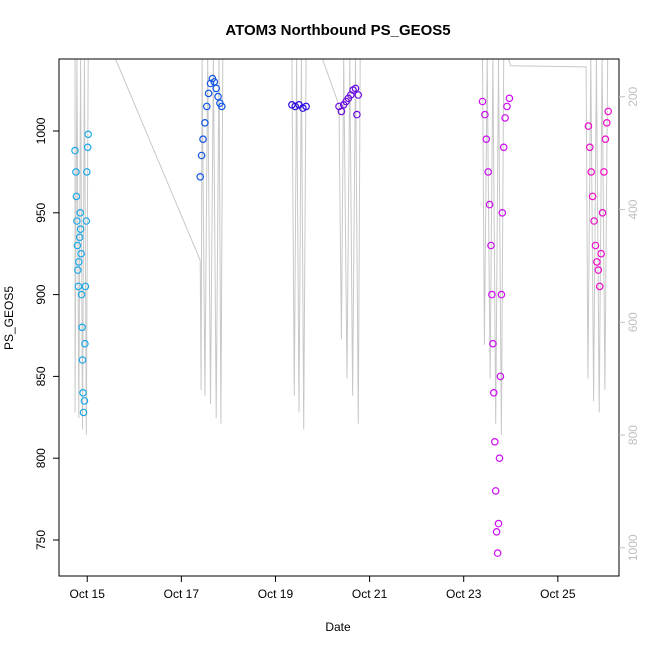 Image resolution: width=650 pixels, height=655 pixels. I want to click on secondary-y-tick-label: 1000, so click(633, 547).